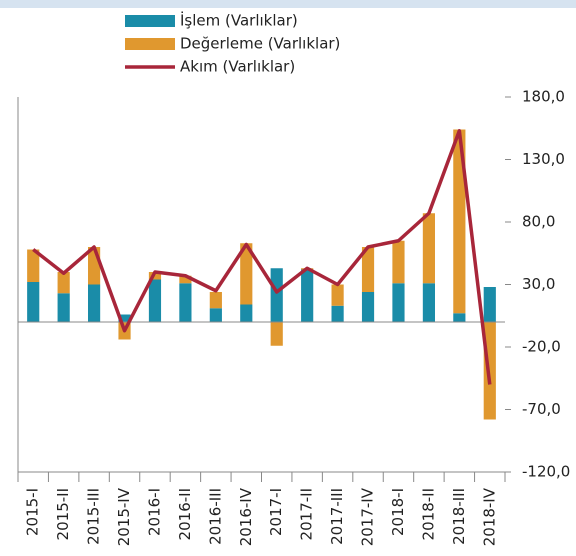  I want to click on y-tick-label: 180,0, so click(543, 97).